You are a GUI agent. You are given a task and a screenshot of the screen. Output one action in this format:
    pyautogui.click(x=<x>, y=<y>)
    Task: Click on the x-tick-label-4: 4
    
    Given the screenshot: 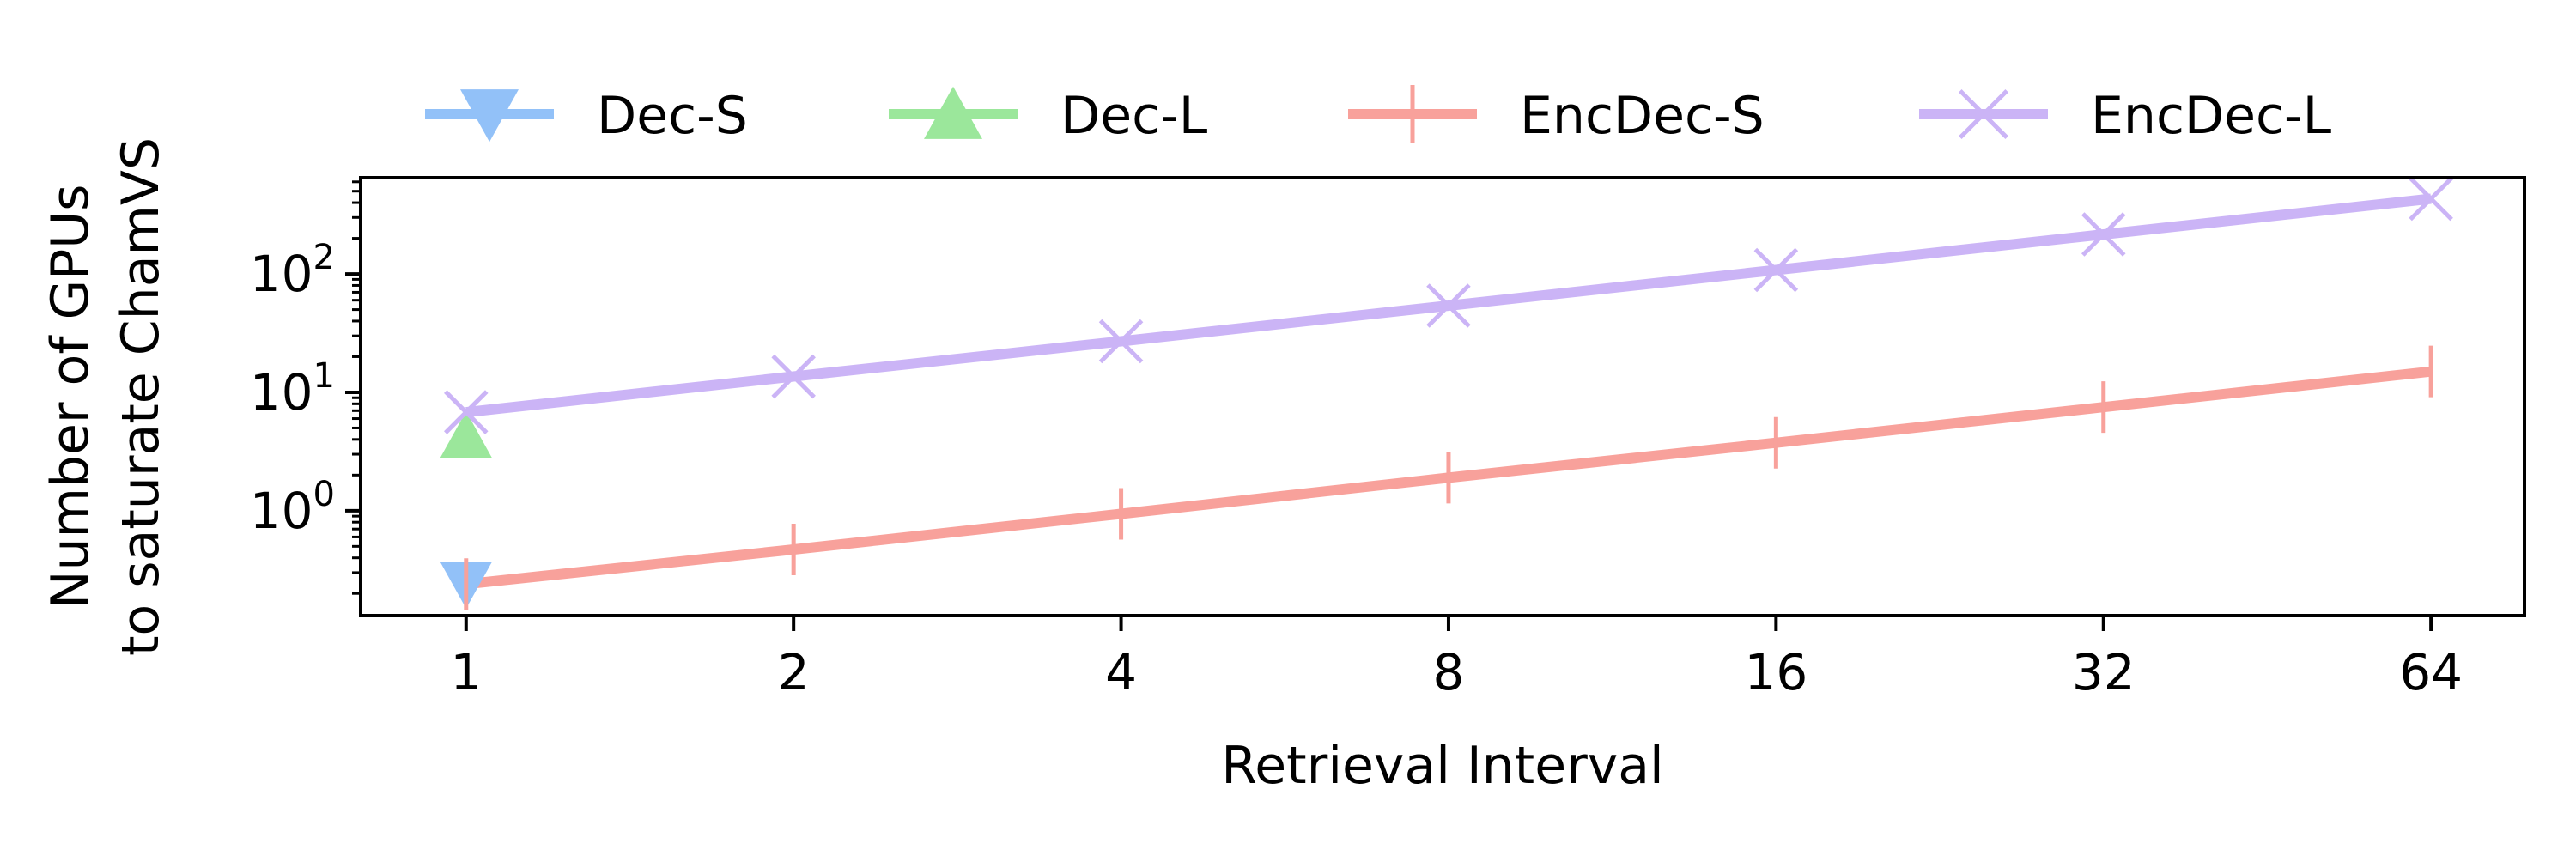 What is the action you would take?
    pyautogui.click(x=1121, y=672)
    